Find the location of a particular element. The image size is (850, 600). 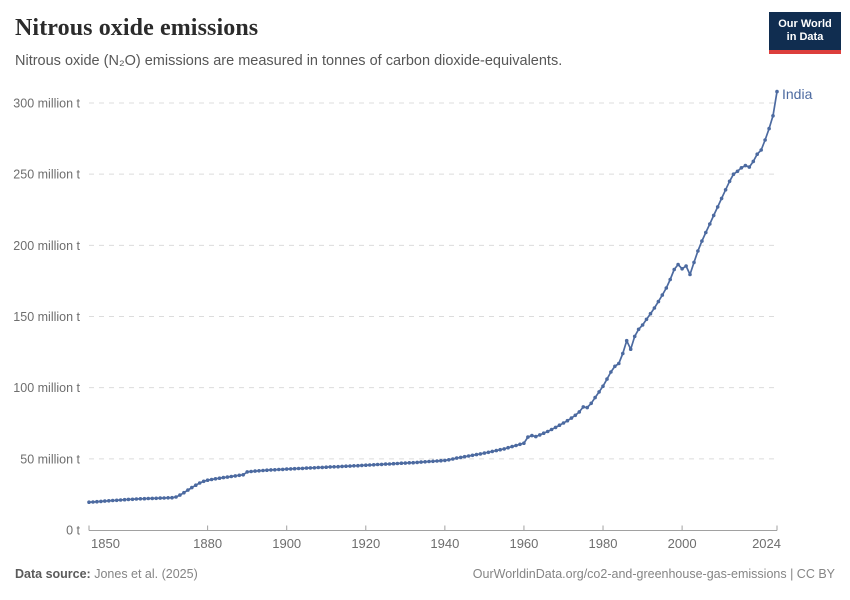

data-point-1996 is located at coordinates (666, 288).